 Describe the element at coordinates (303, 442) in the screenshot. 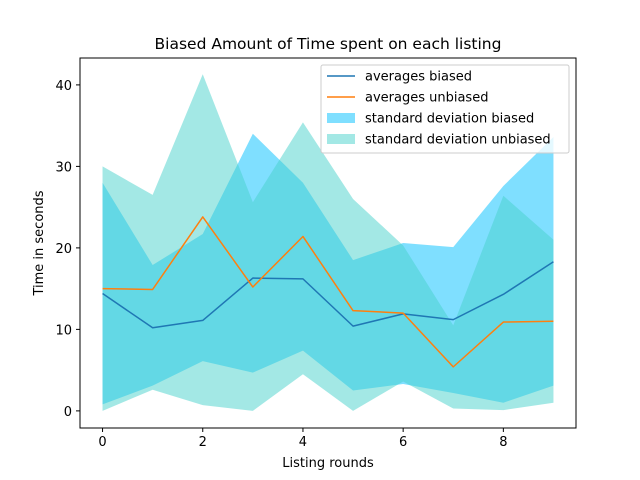

I see `x-tick-label: 4` at that location.